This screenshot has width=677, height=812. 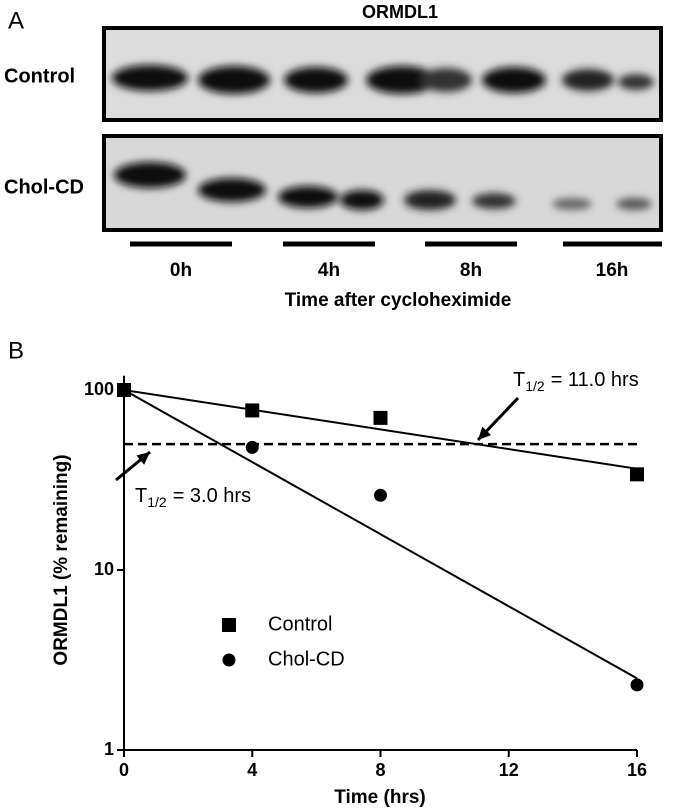 What do you see at coordinates (380, 770) in the screenshot?
I see `x-tick-label: 8` at bounding box center [380, 770].